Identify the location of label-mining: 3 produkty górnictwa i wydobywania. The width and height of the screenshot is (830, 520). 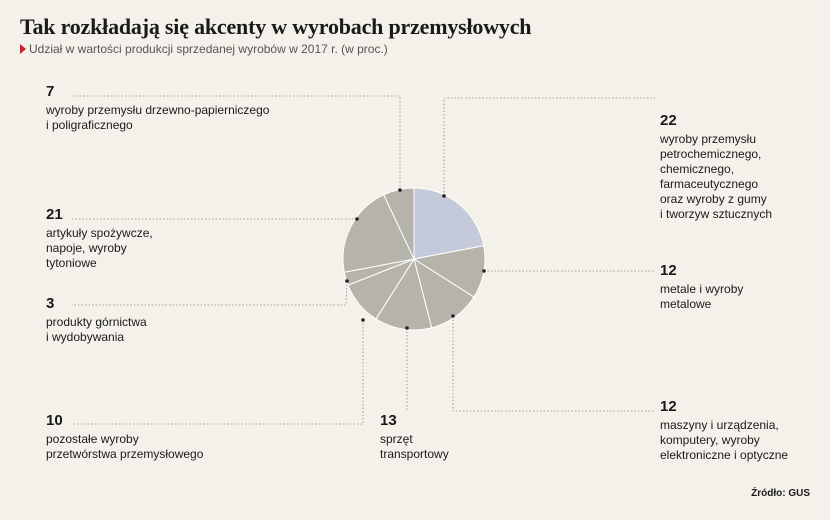
(96, 320).